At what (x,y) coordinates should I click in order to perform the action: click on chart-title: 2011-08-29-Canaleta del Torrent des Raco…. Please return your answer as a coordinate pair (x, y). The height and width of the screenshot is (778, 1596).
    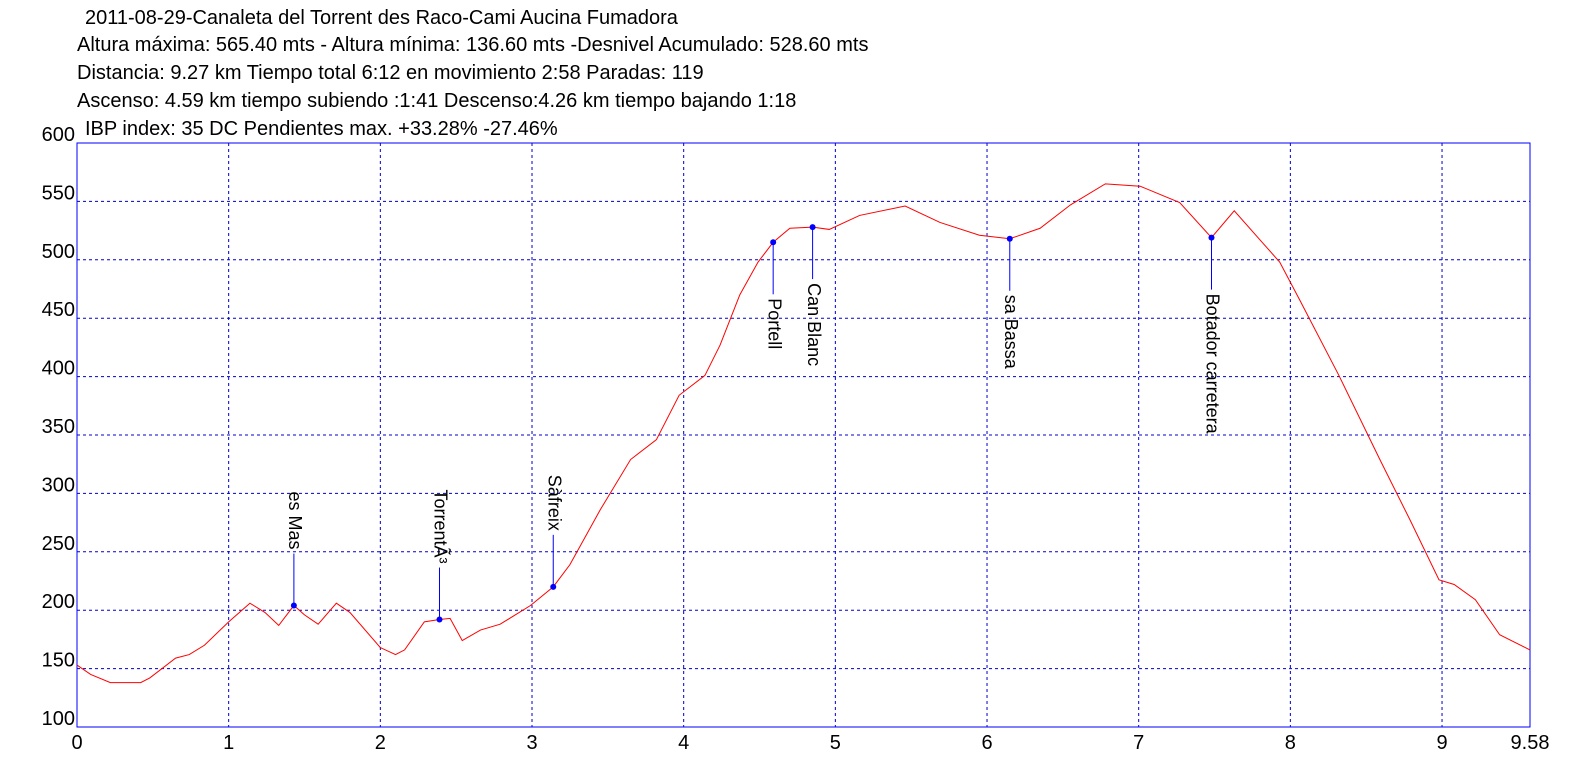
    Looking at the image, I should click on (382, 18).